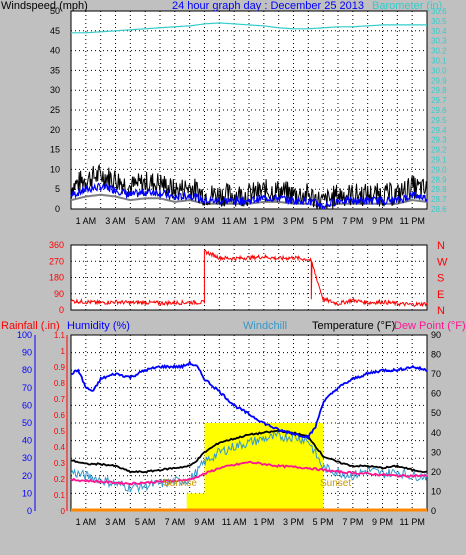  I want to click on time-tick-label: 1 PM, so click(263, 522).